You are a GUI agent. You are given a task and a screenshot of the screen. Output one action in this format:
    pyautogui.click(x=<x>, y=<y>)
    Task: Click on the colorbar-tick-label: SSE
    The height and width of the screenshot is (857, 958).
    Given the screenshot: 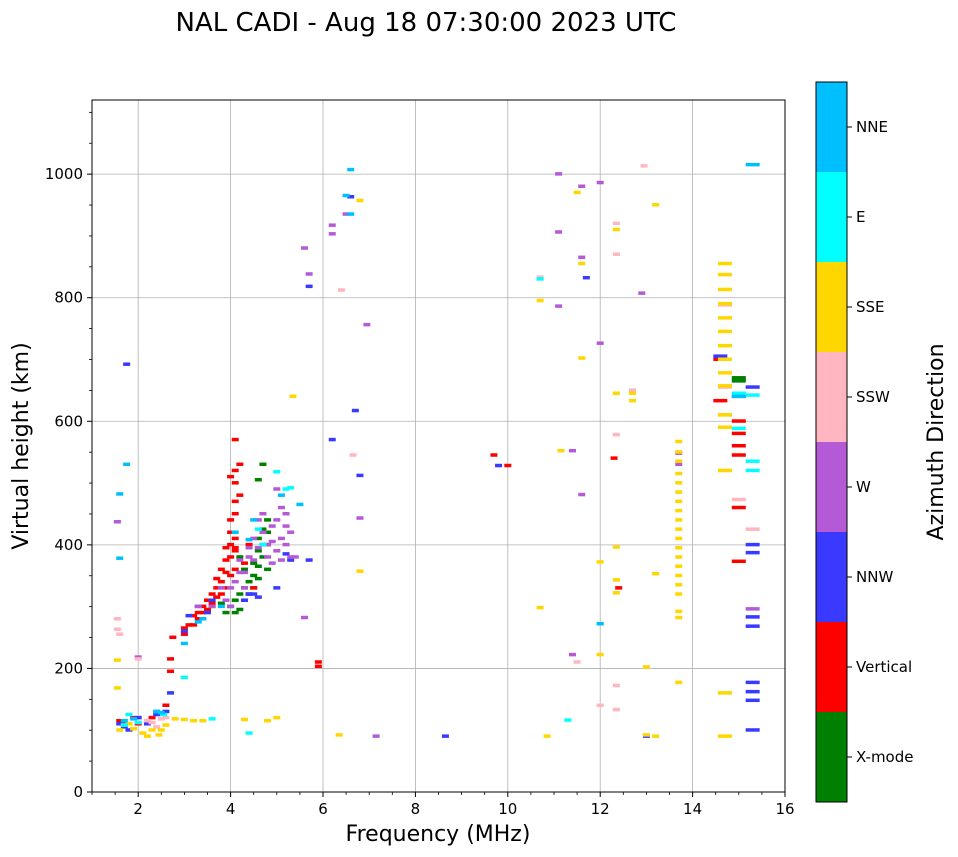 What is the action you would take?
    pyautogui.click(x=870, y=307)
    